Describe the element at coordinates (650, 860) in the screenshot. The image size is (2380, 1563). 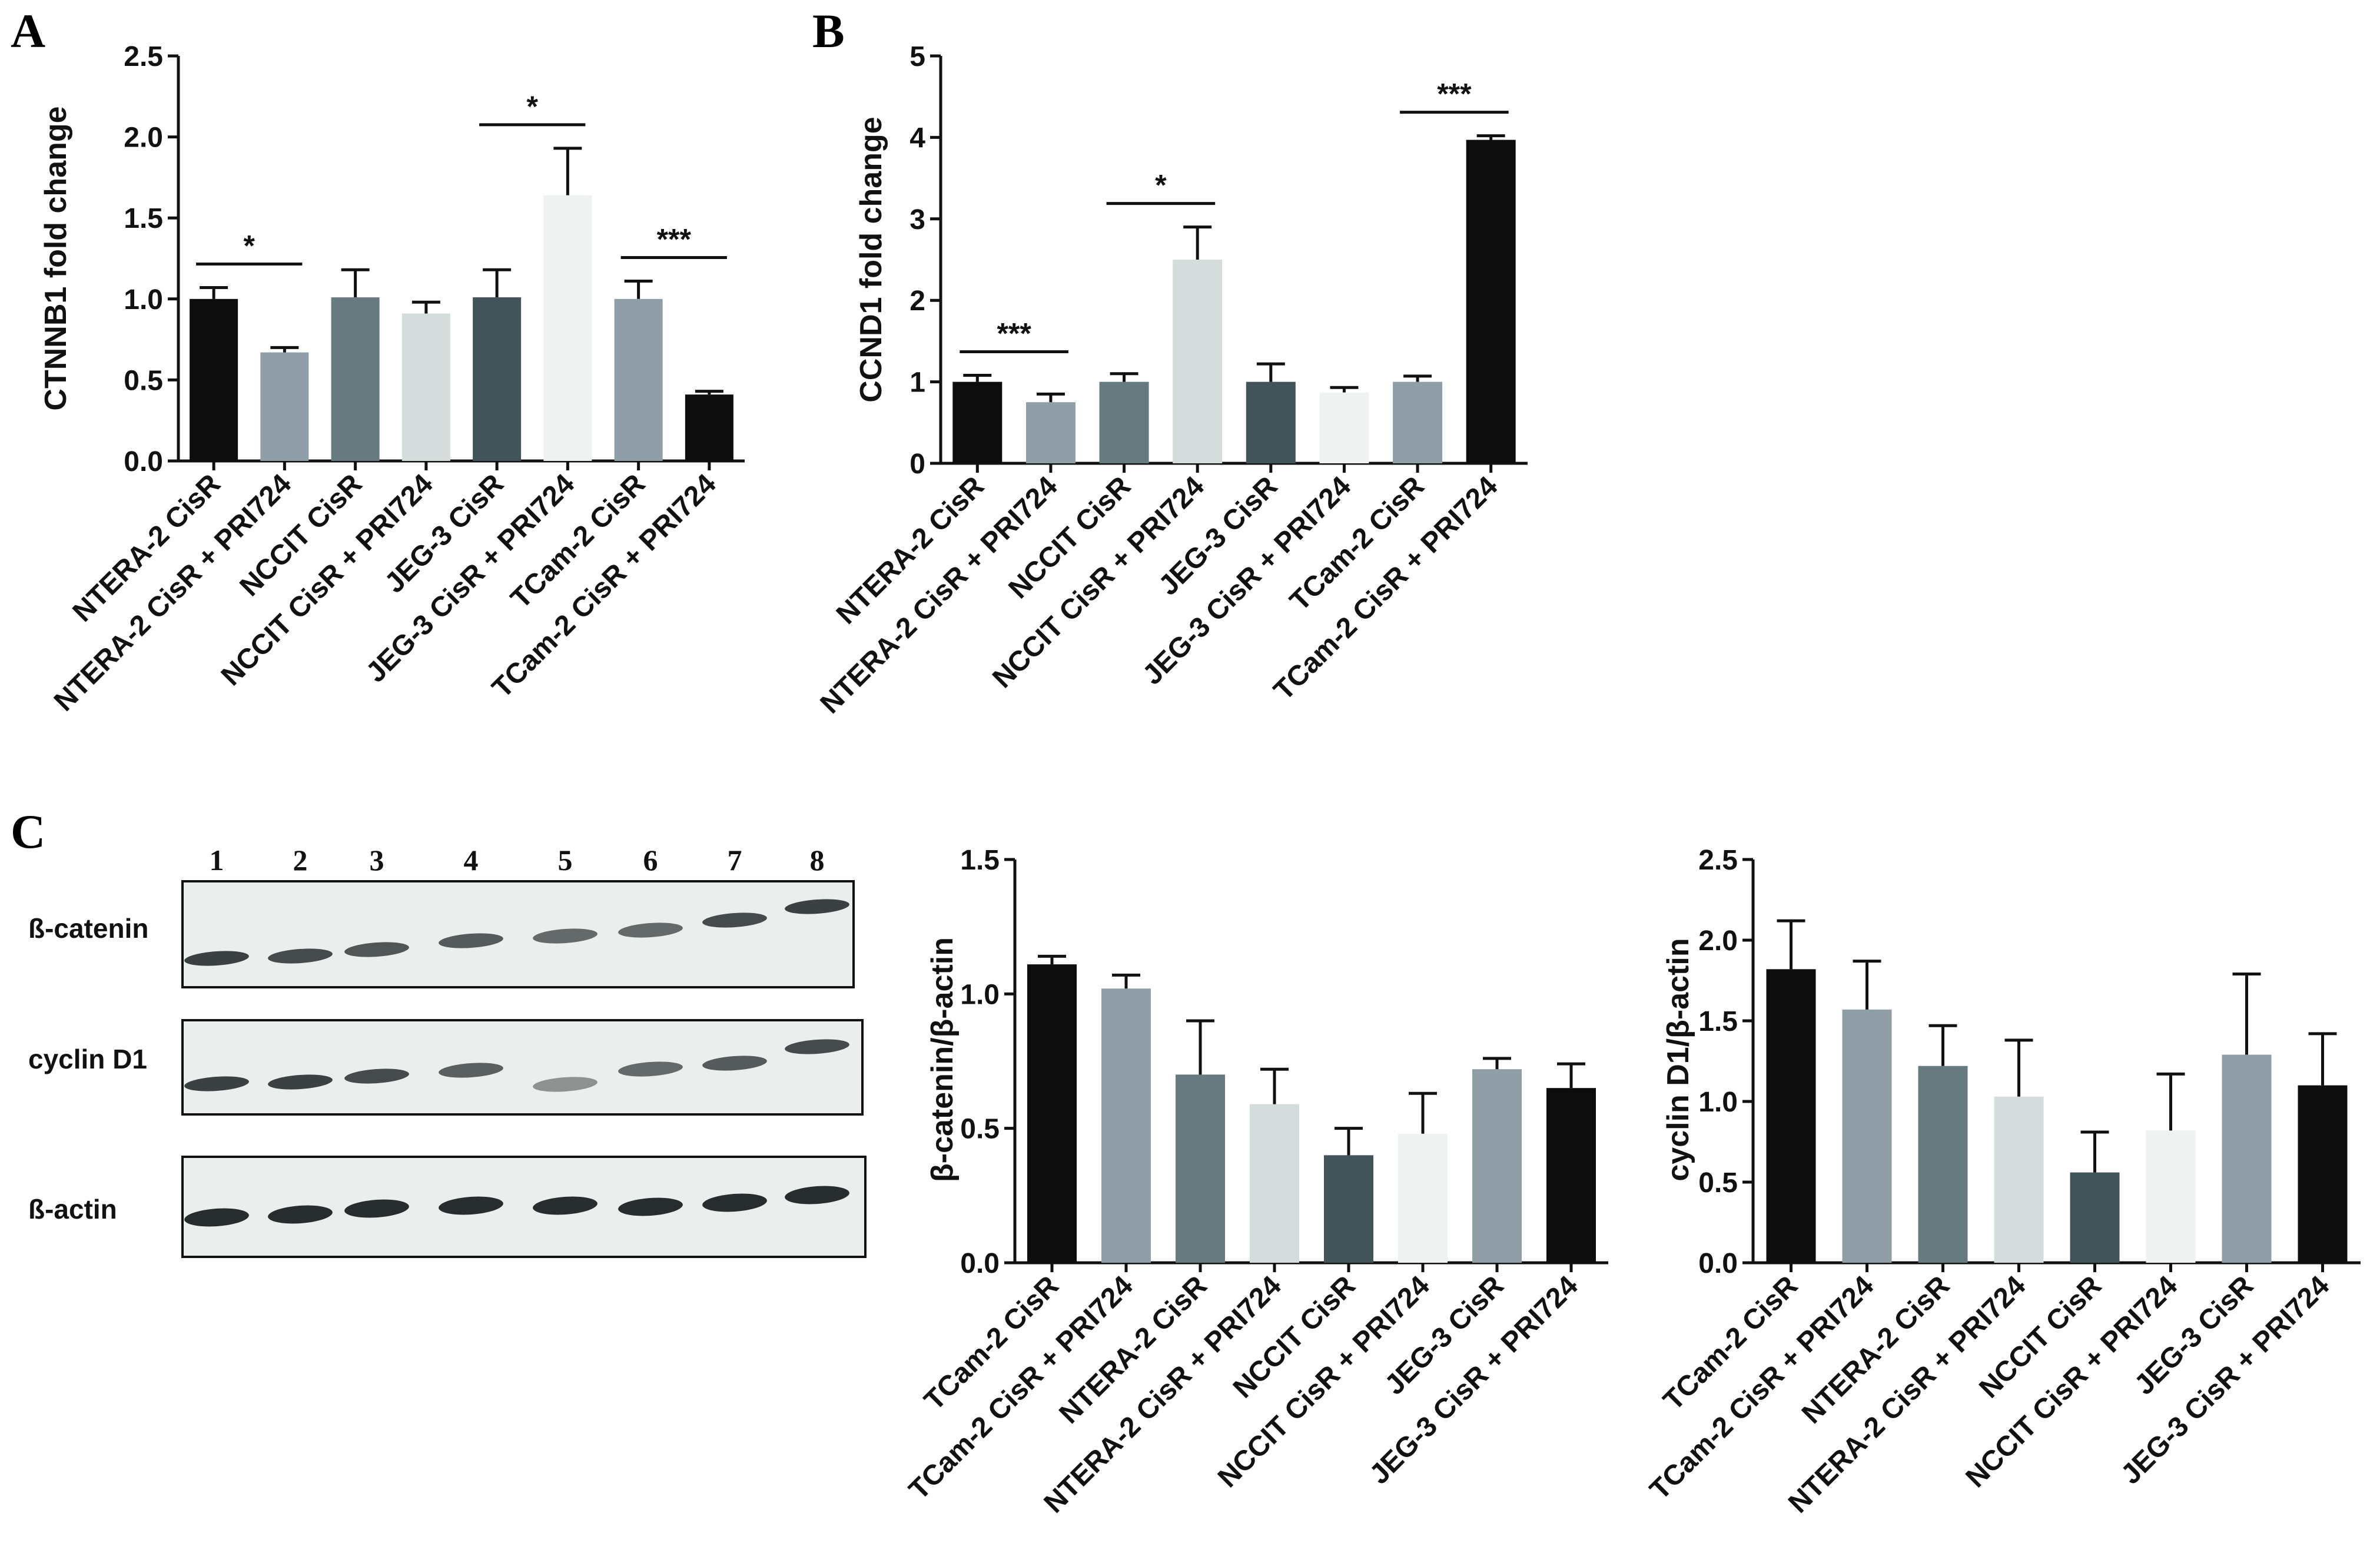
I see `lane-number: 6` at that location.